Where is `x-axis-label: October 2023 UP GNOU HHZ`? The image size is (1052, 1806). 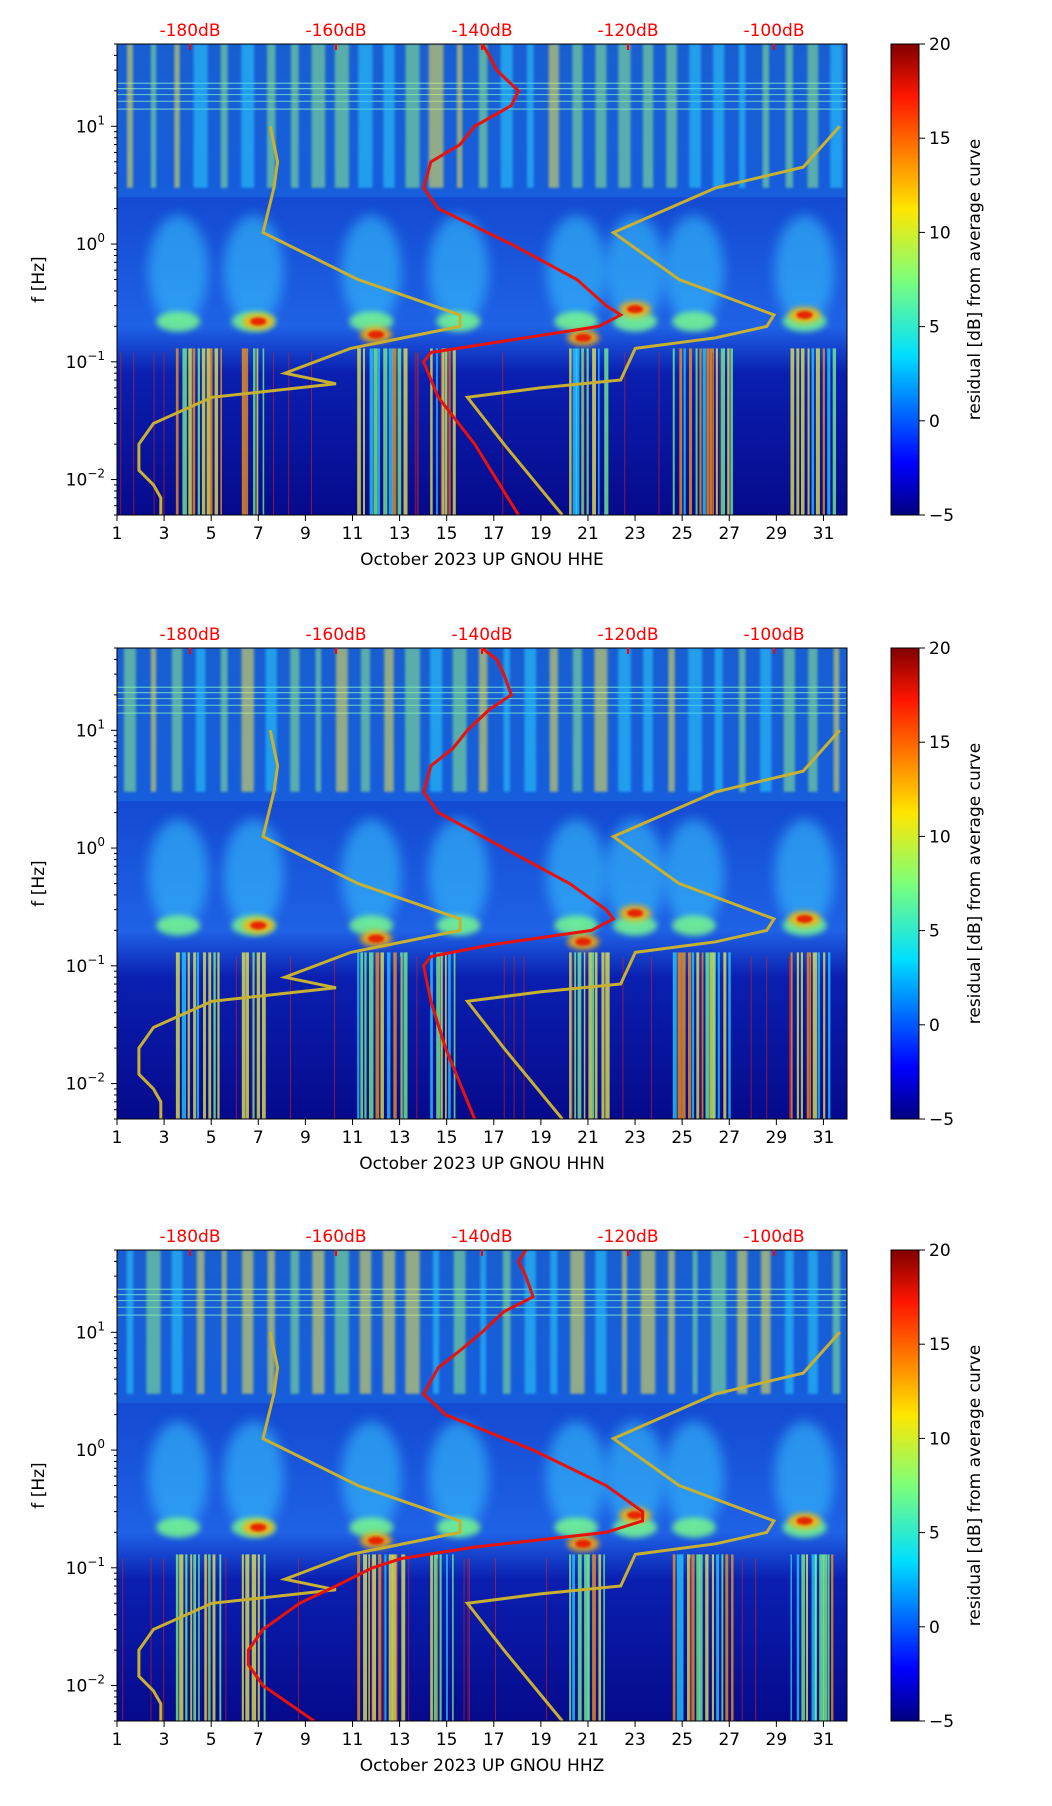
x-axis-label: October 2023 UP GNOU HHZ is located at coordinates (482, 1766).